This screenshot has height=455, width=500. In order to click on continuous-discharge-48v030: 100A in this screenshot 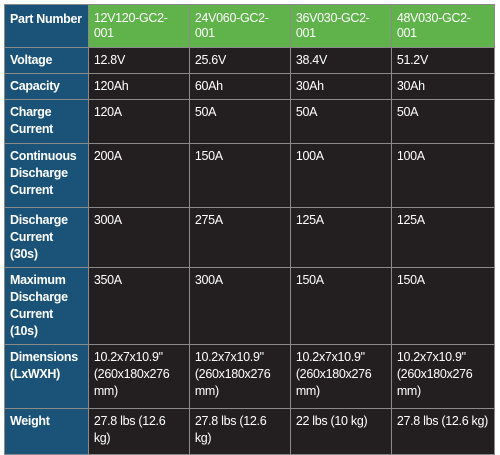, I will do `click(443, 175)`.